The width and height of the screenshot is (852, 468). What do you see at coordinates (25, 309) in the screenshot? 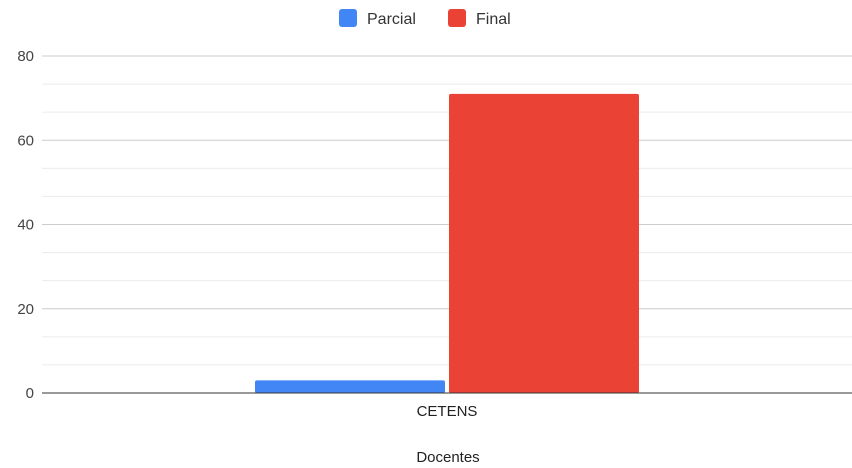
I see `y-tick-label: 20` at bounding box center [25, 309].